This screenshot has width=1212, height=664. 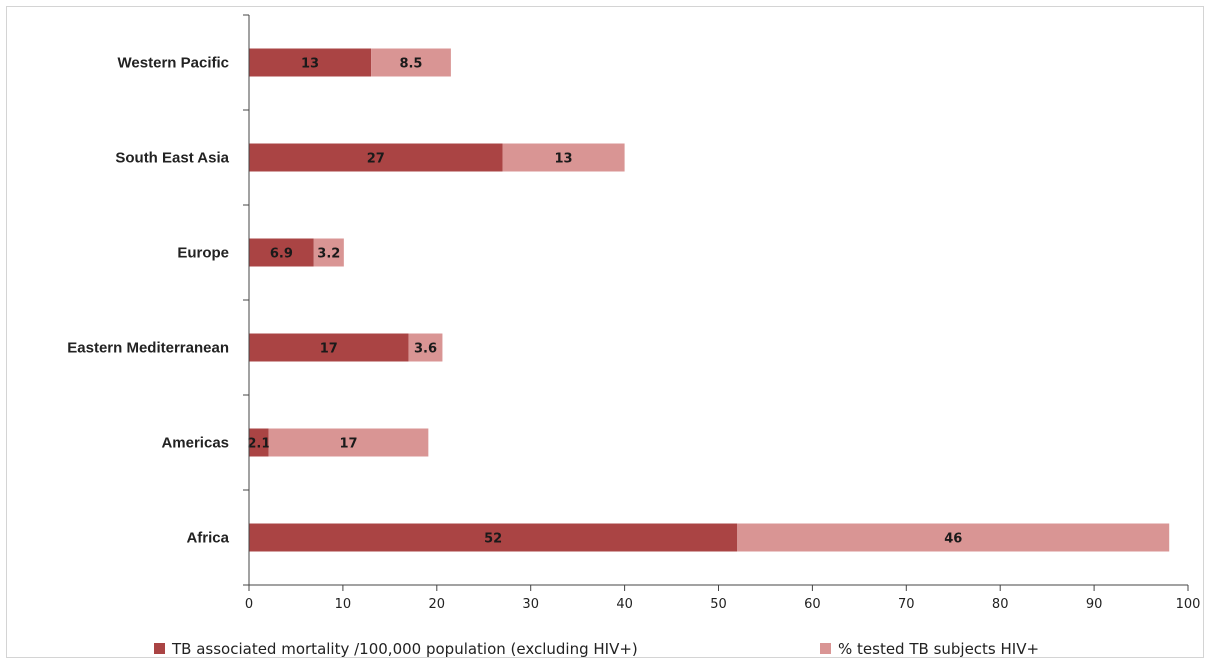 I want to click on data-label-1-0: 52, so click(x=493, y=539).